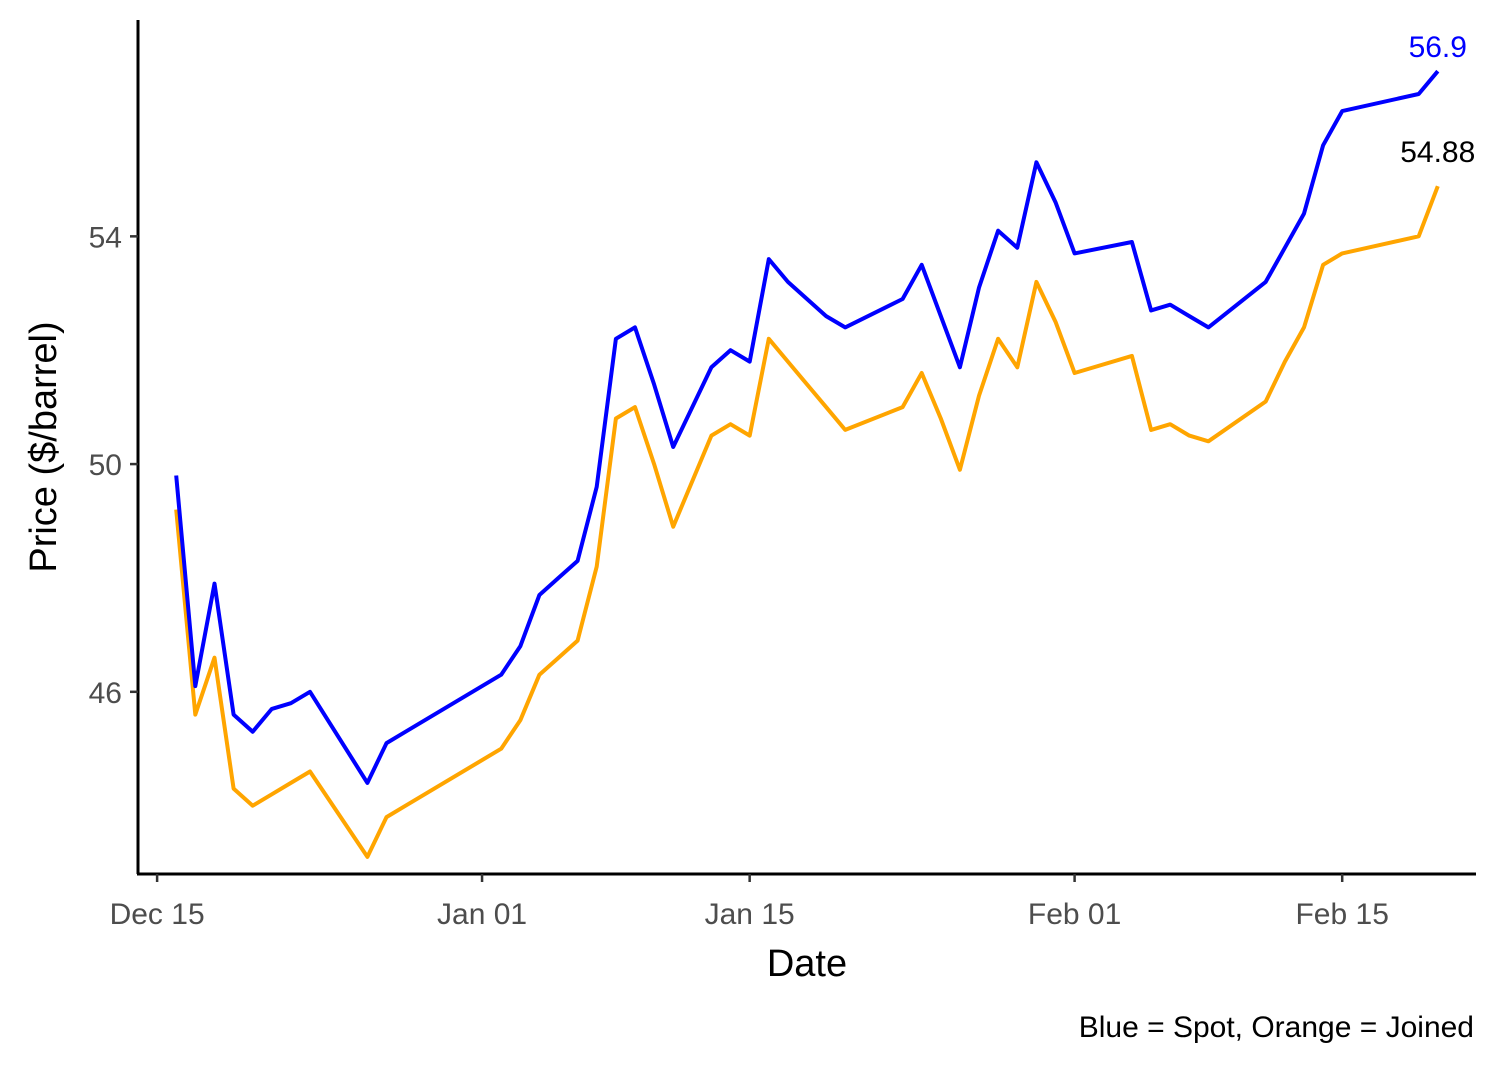  I want to click on x-axis-ticks: Dec 15 Jan 01 Jan 15 Feb 01 Feb 15, so click(749, 902).